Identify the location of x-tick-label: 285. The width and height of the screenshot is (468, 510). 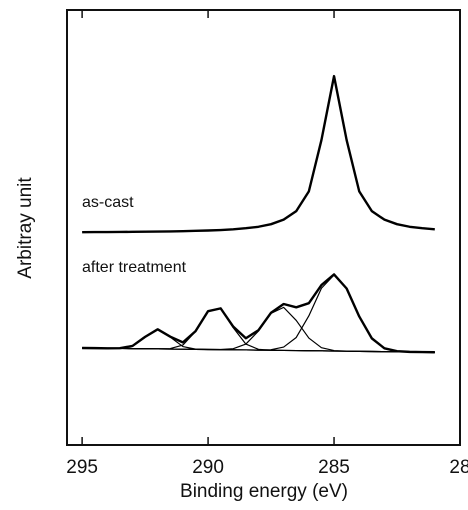
(334, 467).